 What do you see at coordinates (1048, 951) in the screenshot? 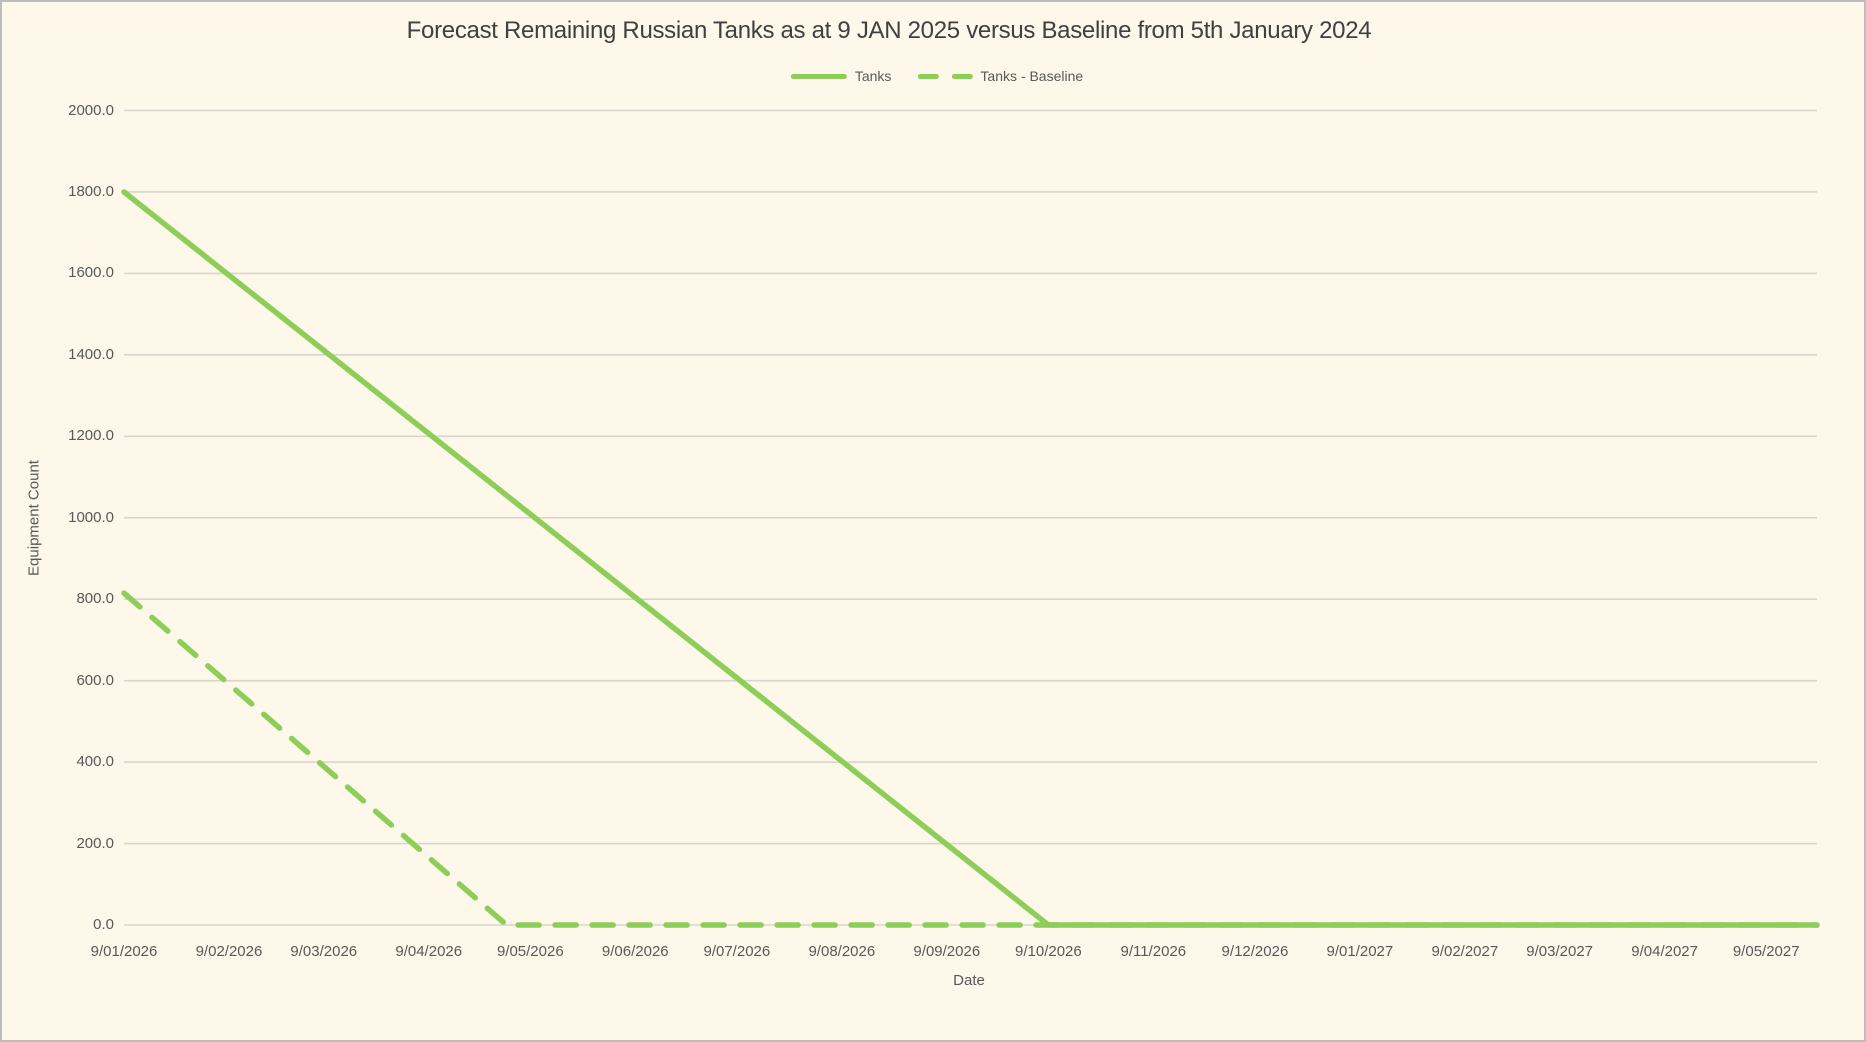
I see `x-tick-label: 9/10/2026` at bounding box center [1048, 951].